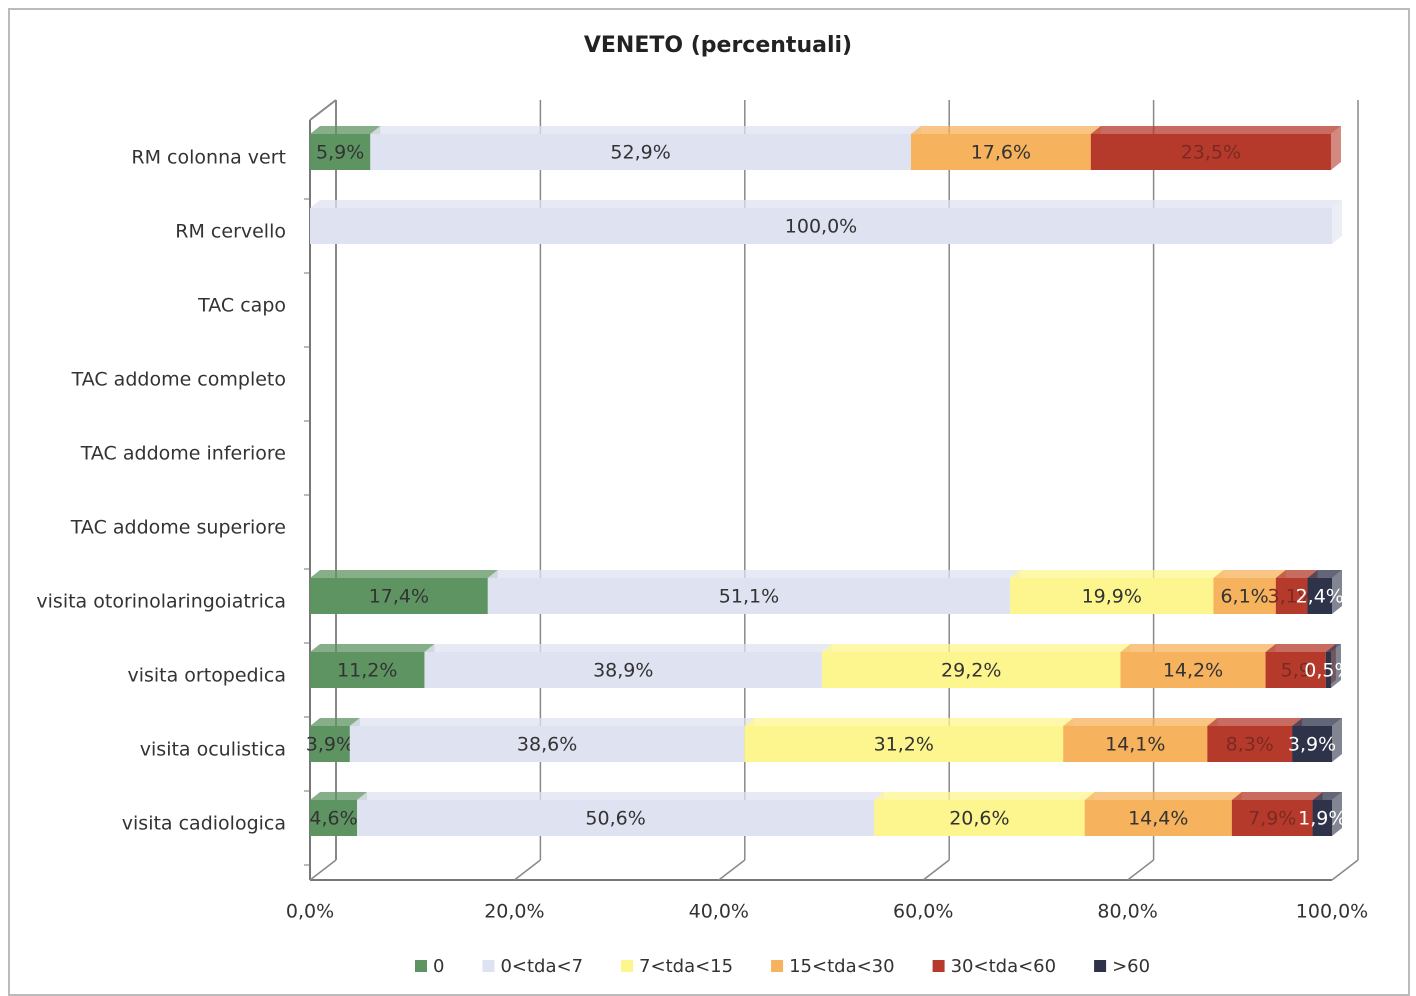 The width and height of the screenshot is (1416, 996). Describe the element at coordinates (204, 824) in the screenshot. I see `y-tick-label: visita cadiologica` at that location.